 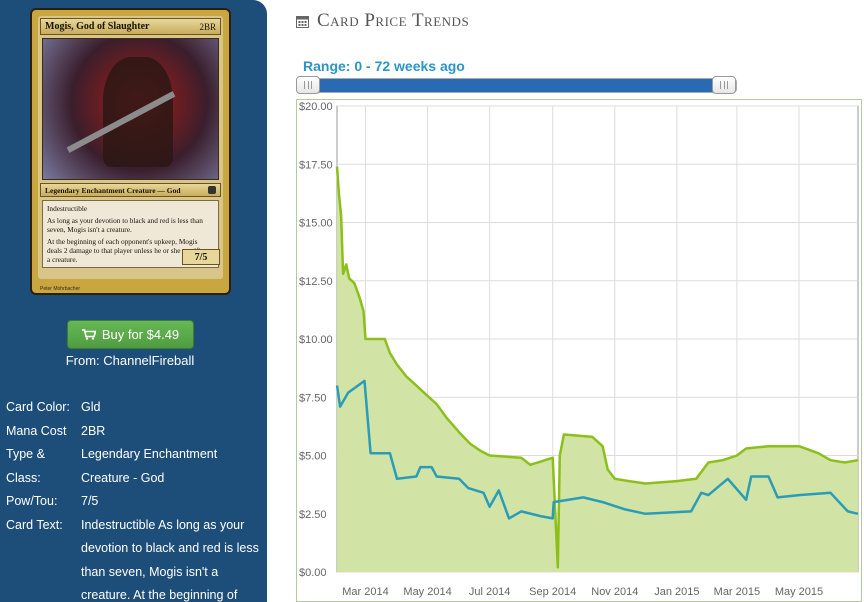 I want to click on section-header: Card Price Trends, so click(x=382, y=21).